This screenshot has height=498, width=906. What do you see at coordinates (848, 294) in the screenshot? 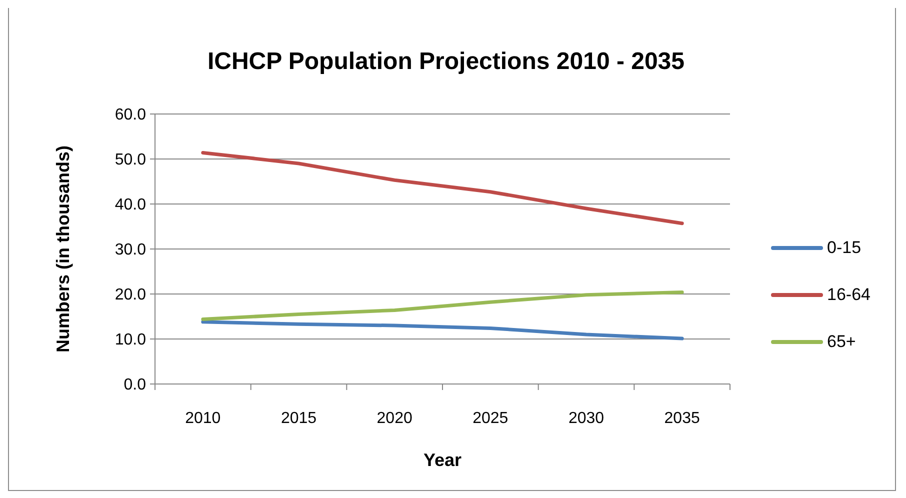
I see `legend-label: 16-64` at bounding box center [848, 294].